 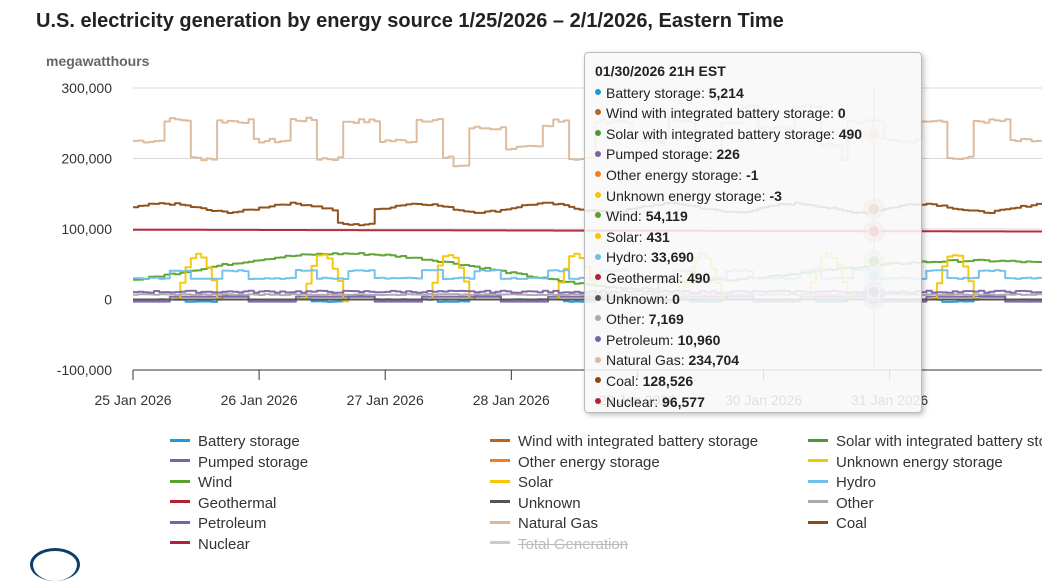 I want to click on legend-item: Nuclear, so click(x=210, y=544).